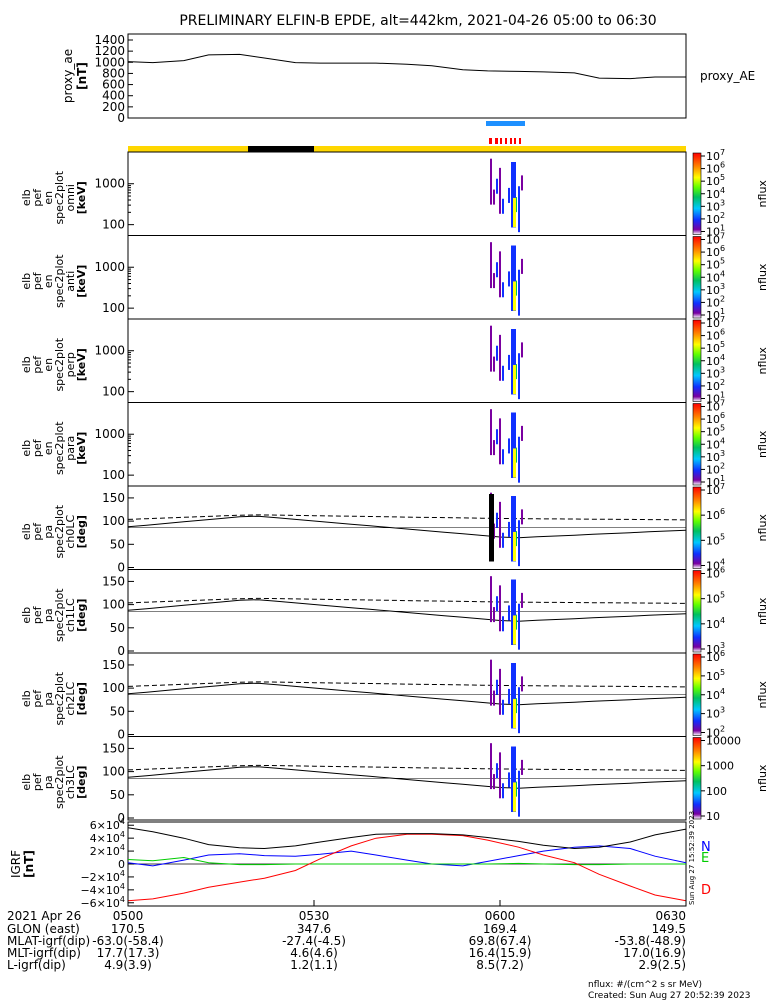 This screenshot has height=1000, width=775. Describe the element at coordinates (127, 941) in the screenshot. I see `row-value: -63.0(-58.4)` at that location.